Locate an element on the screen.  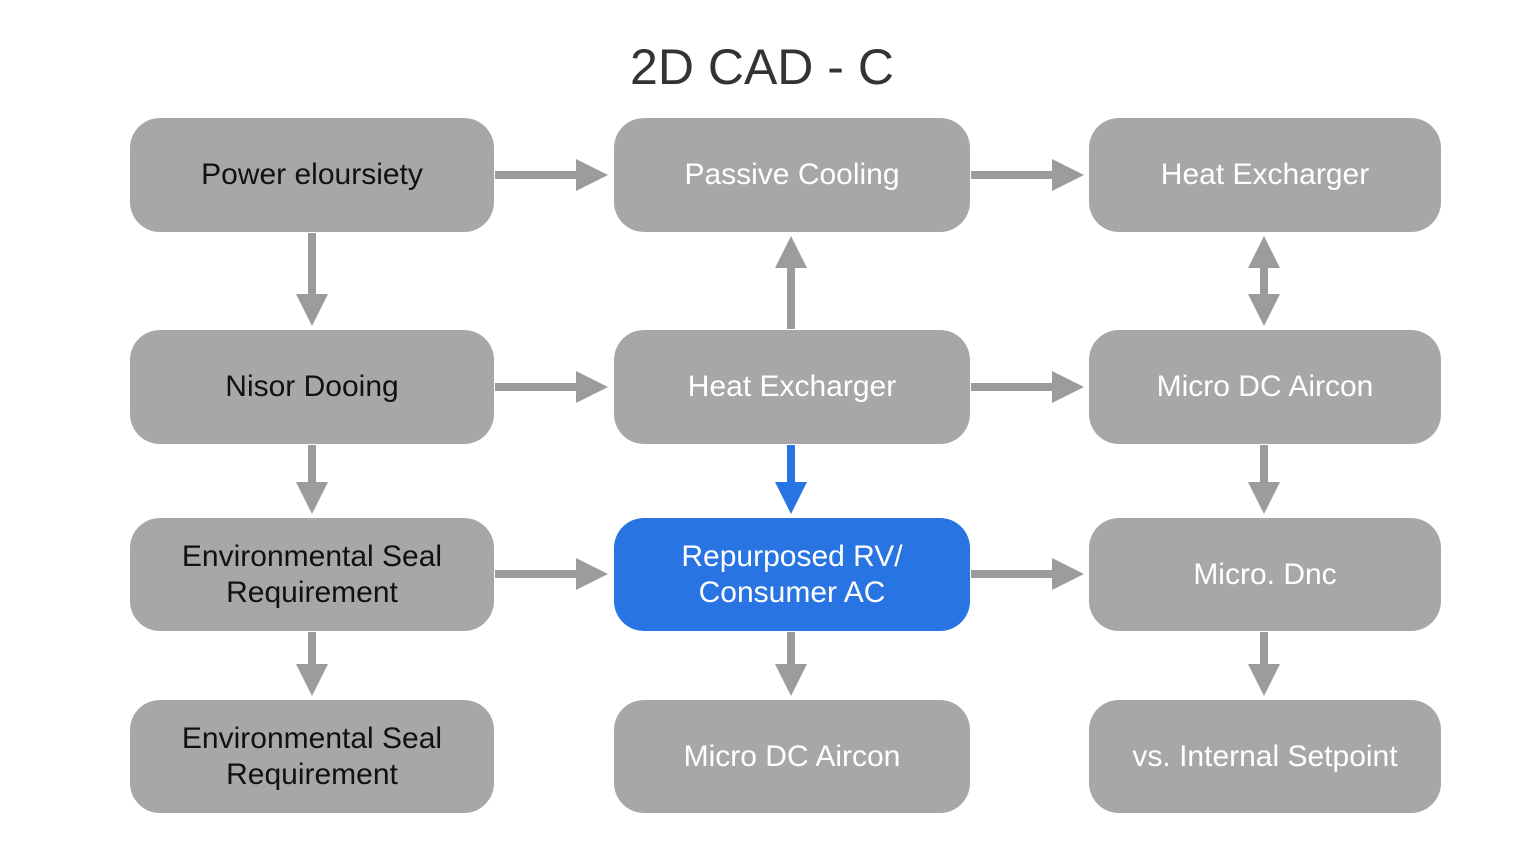
node-heat-excharger-mid: Heat Excharger is located at coordinates (792, 387).